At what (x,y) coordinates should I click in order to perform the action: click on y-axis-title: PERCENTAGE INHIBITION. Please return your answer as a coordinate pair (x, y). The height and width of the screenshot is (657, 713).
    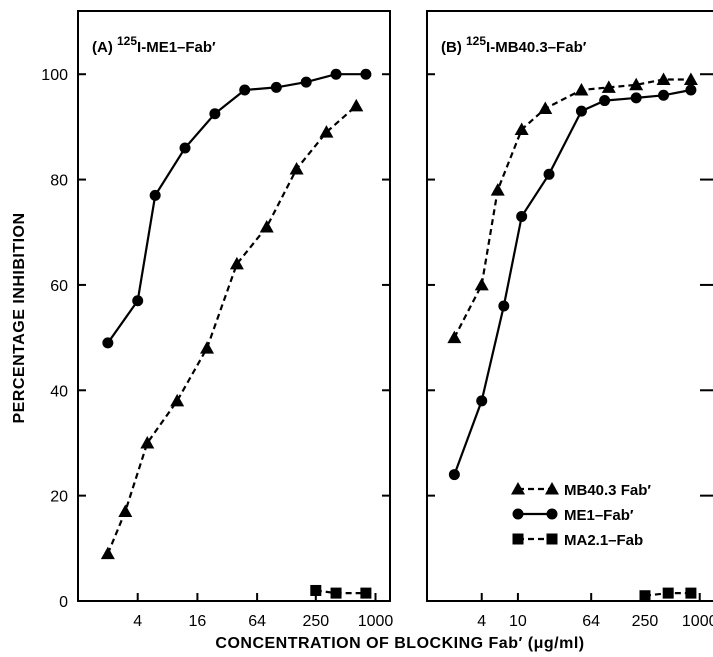
    Looking at the image, I should click on (19, 317).